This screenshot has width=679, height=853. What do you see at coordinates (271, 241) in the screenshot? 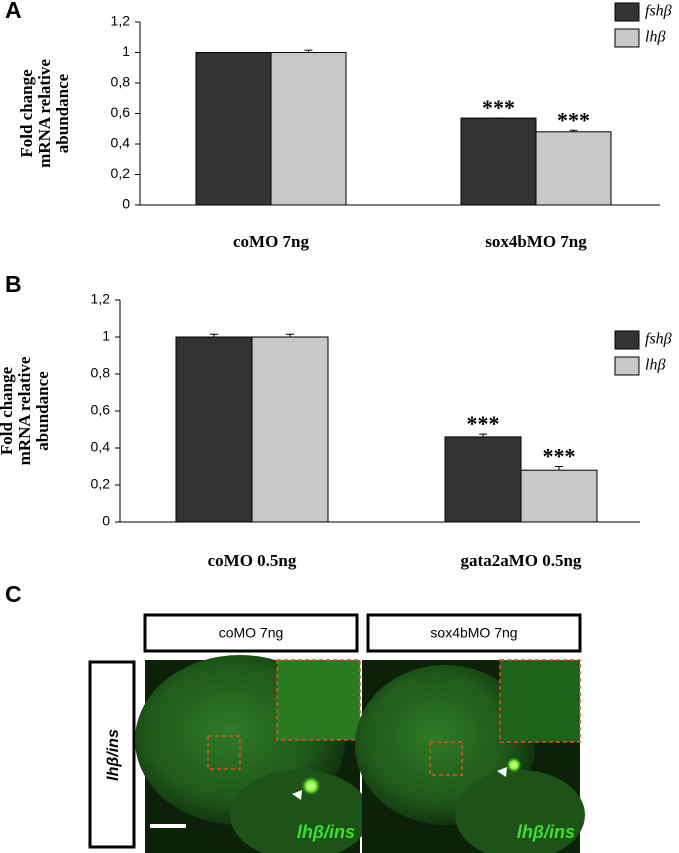
I see `x-tick-label: coMO 7ng` at bounding box center [271, 241].